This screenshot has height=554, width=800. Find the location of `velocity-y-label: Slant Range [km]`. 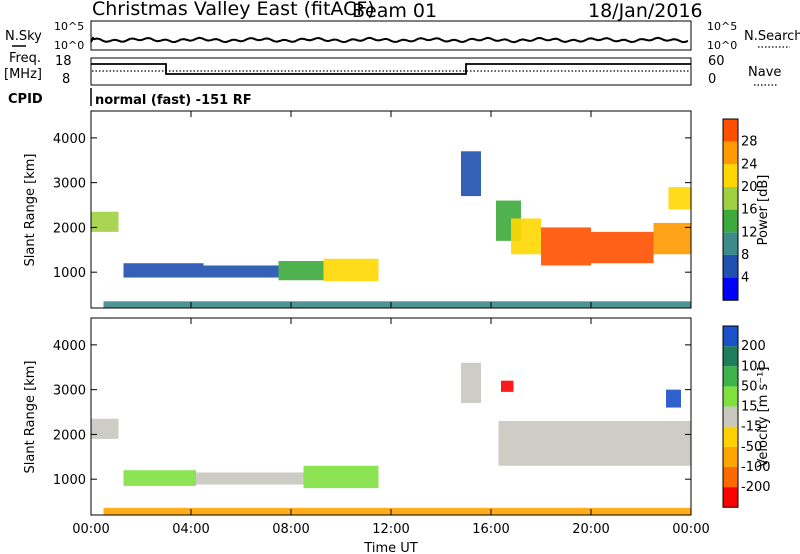

velocity-y-label: Slant Range [km] is located at coordinates (30, 417).